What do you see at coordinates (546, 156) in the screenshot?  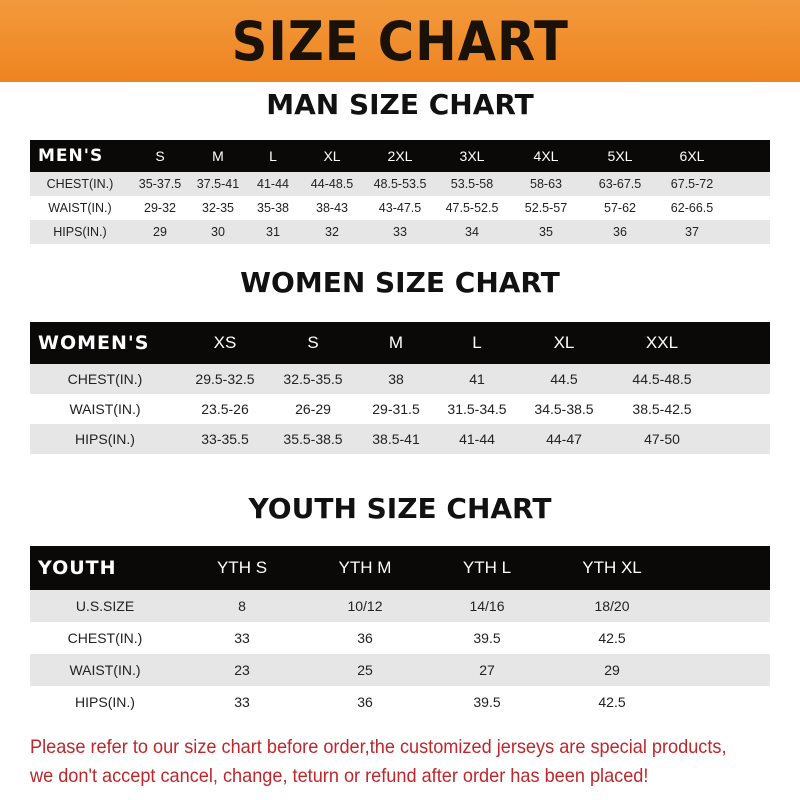 I see `size-header: 4XL` at bounding box center [546, 156].